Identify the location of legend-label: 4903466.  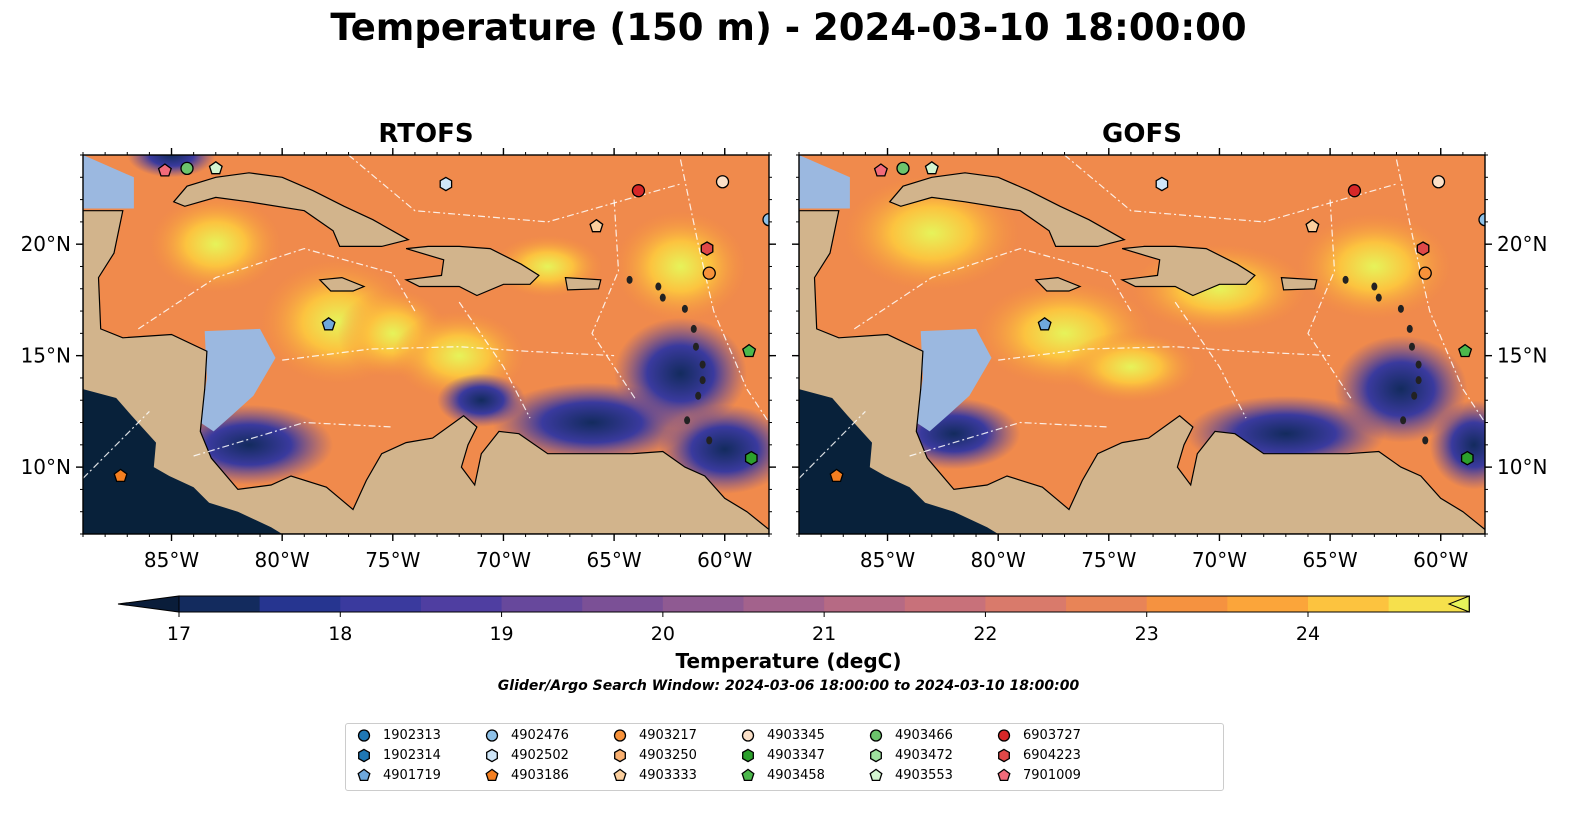
(924, 735).